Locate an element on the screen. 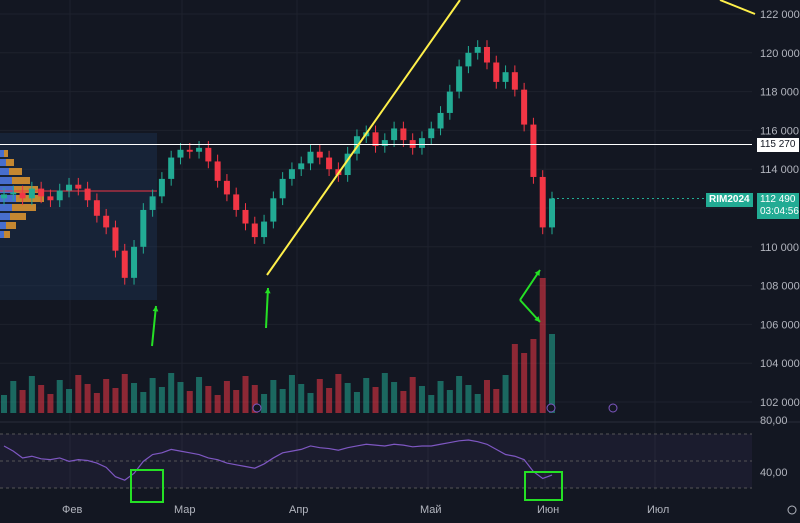  symbol-tag: RIM2024 is located at coordinates (729, 200).